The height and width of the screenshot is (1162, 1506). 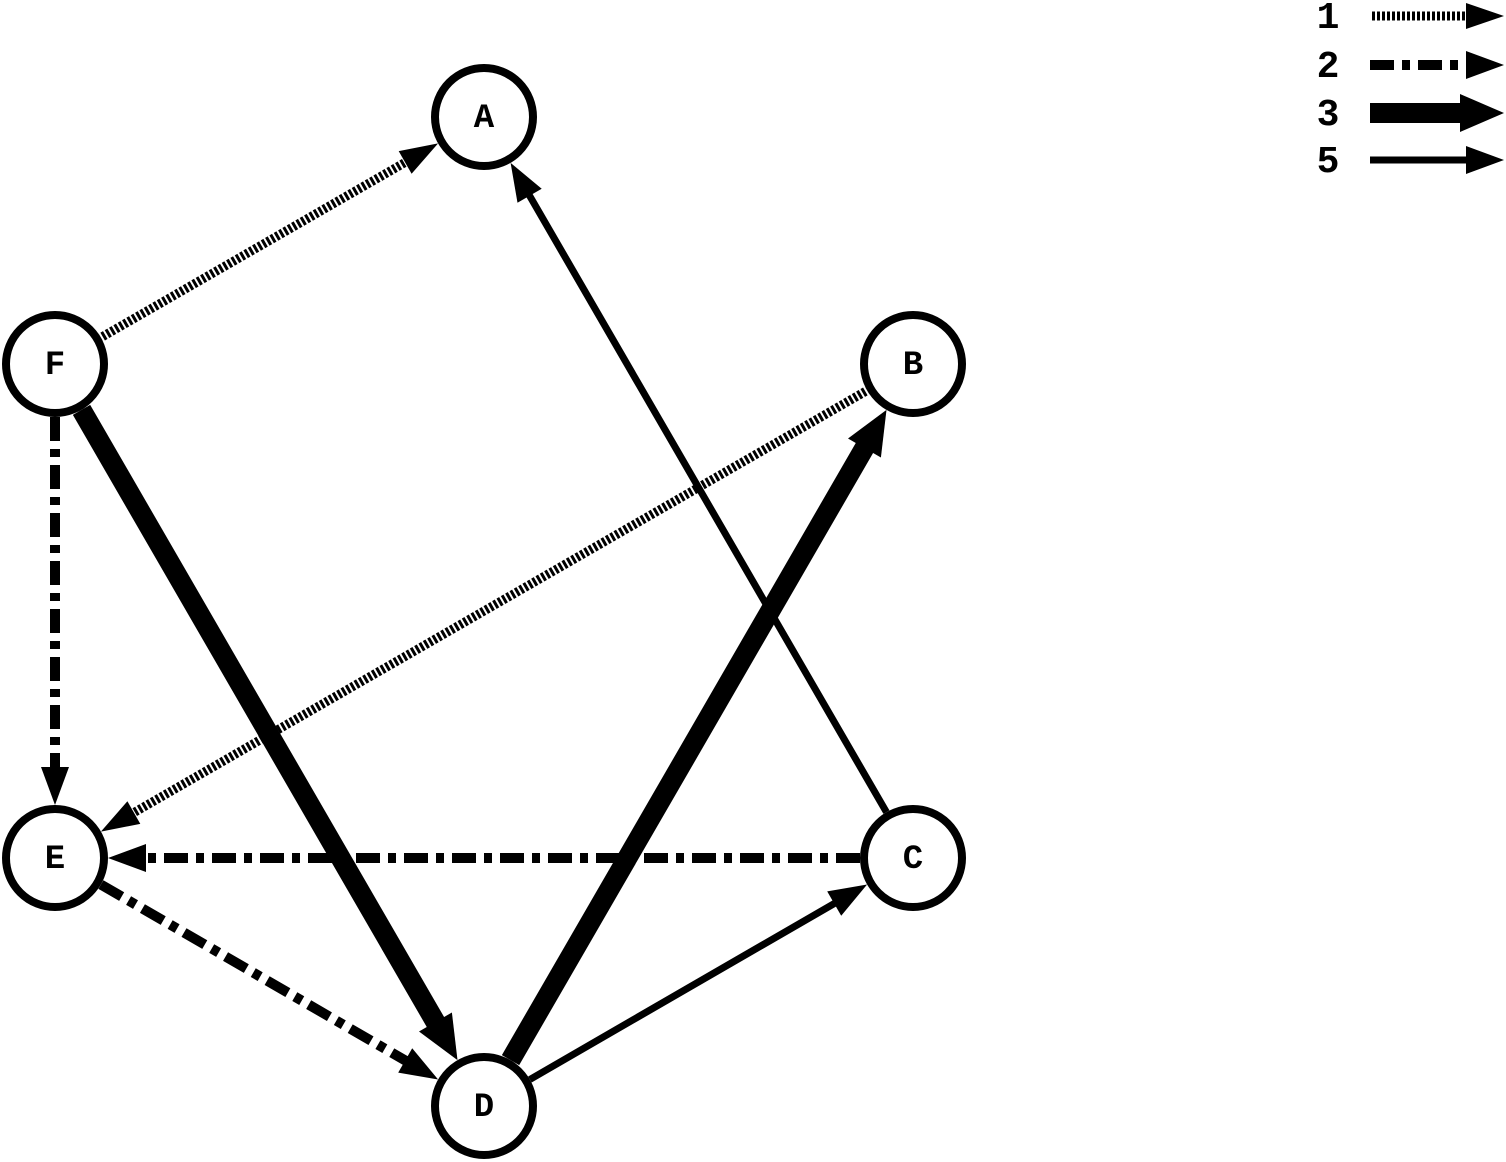 I want to click on legend: 1 2 35, so click(x=1410, y=92).